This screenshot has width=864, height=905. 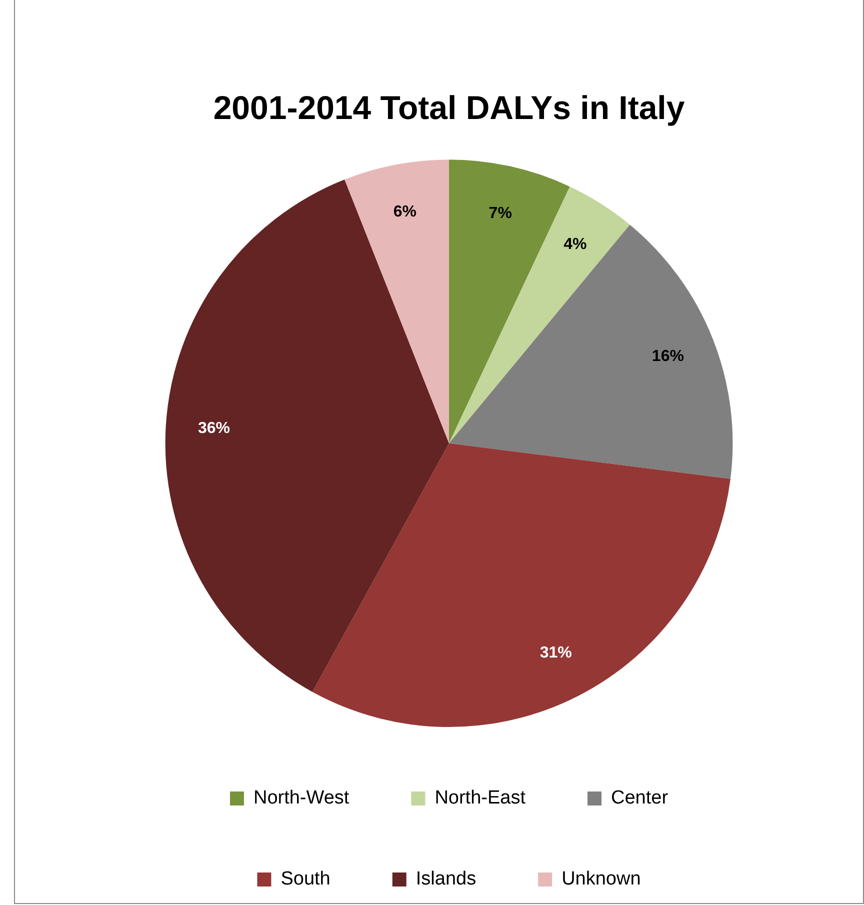 I want to click on data-label: 4%, so click(x=575, y=244).